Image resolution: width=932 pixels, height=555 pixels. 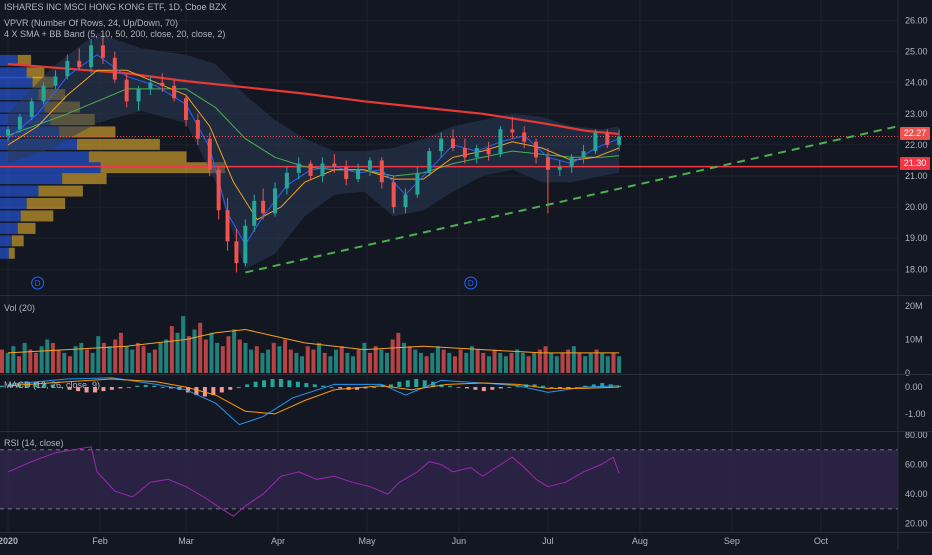 What do you see at coordinates (38, 283) in the screenshot?
I see `dividend-label: D` at bounding box center [38, 283].